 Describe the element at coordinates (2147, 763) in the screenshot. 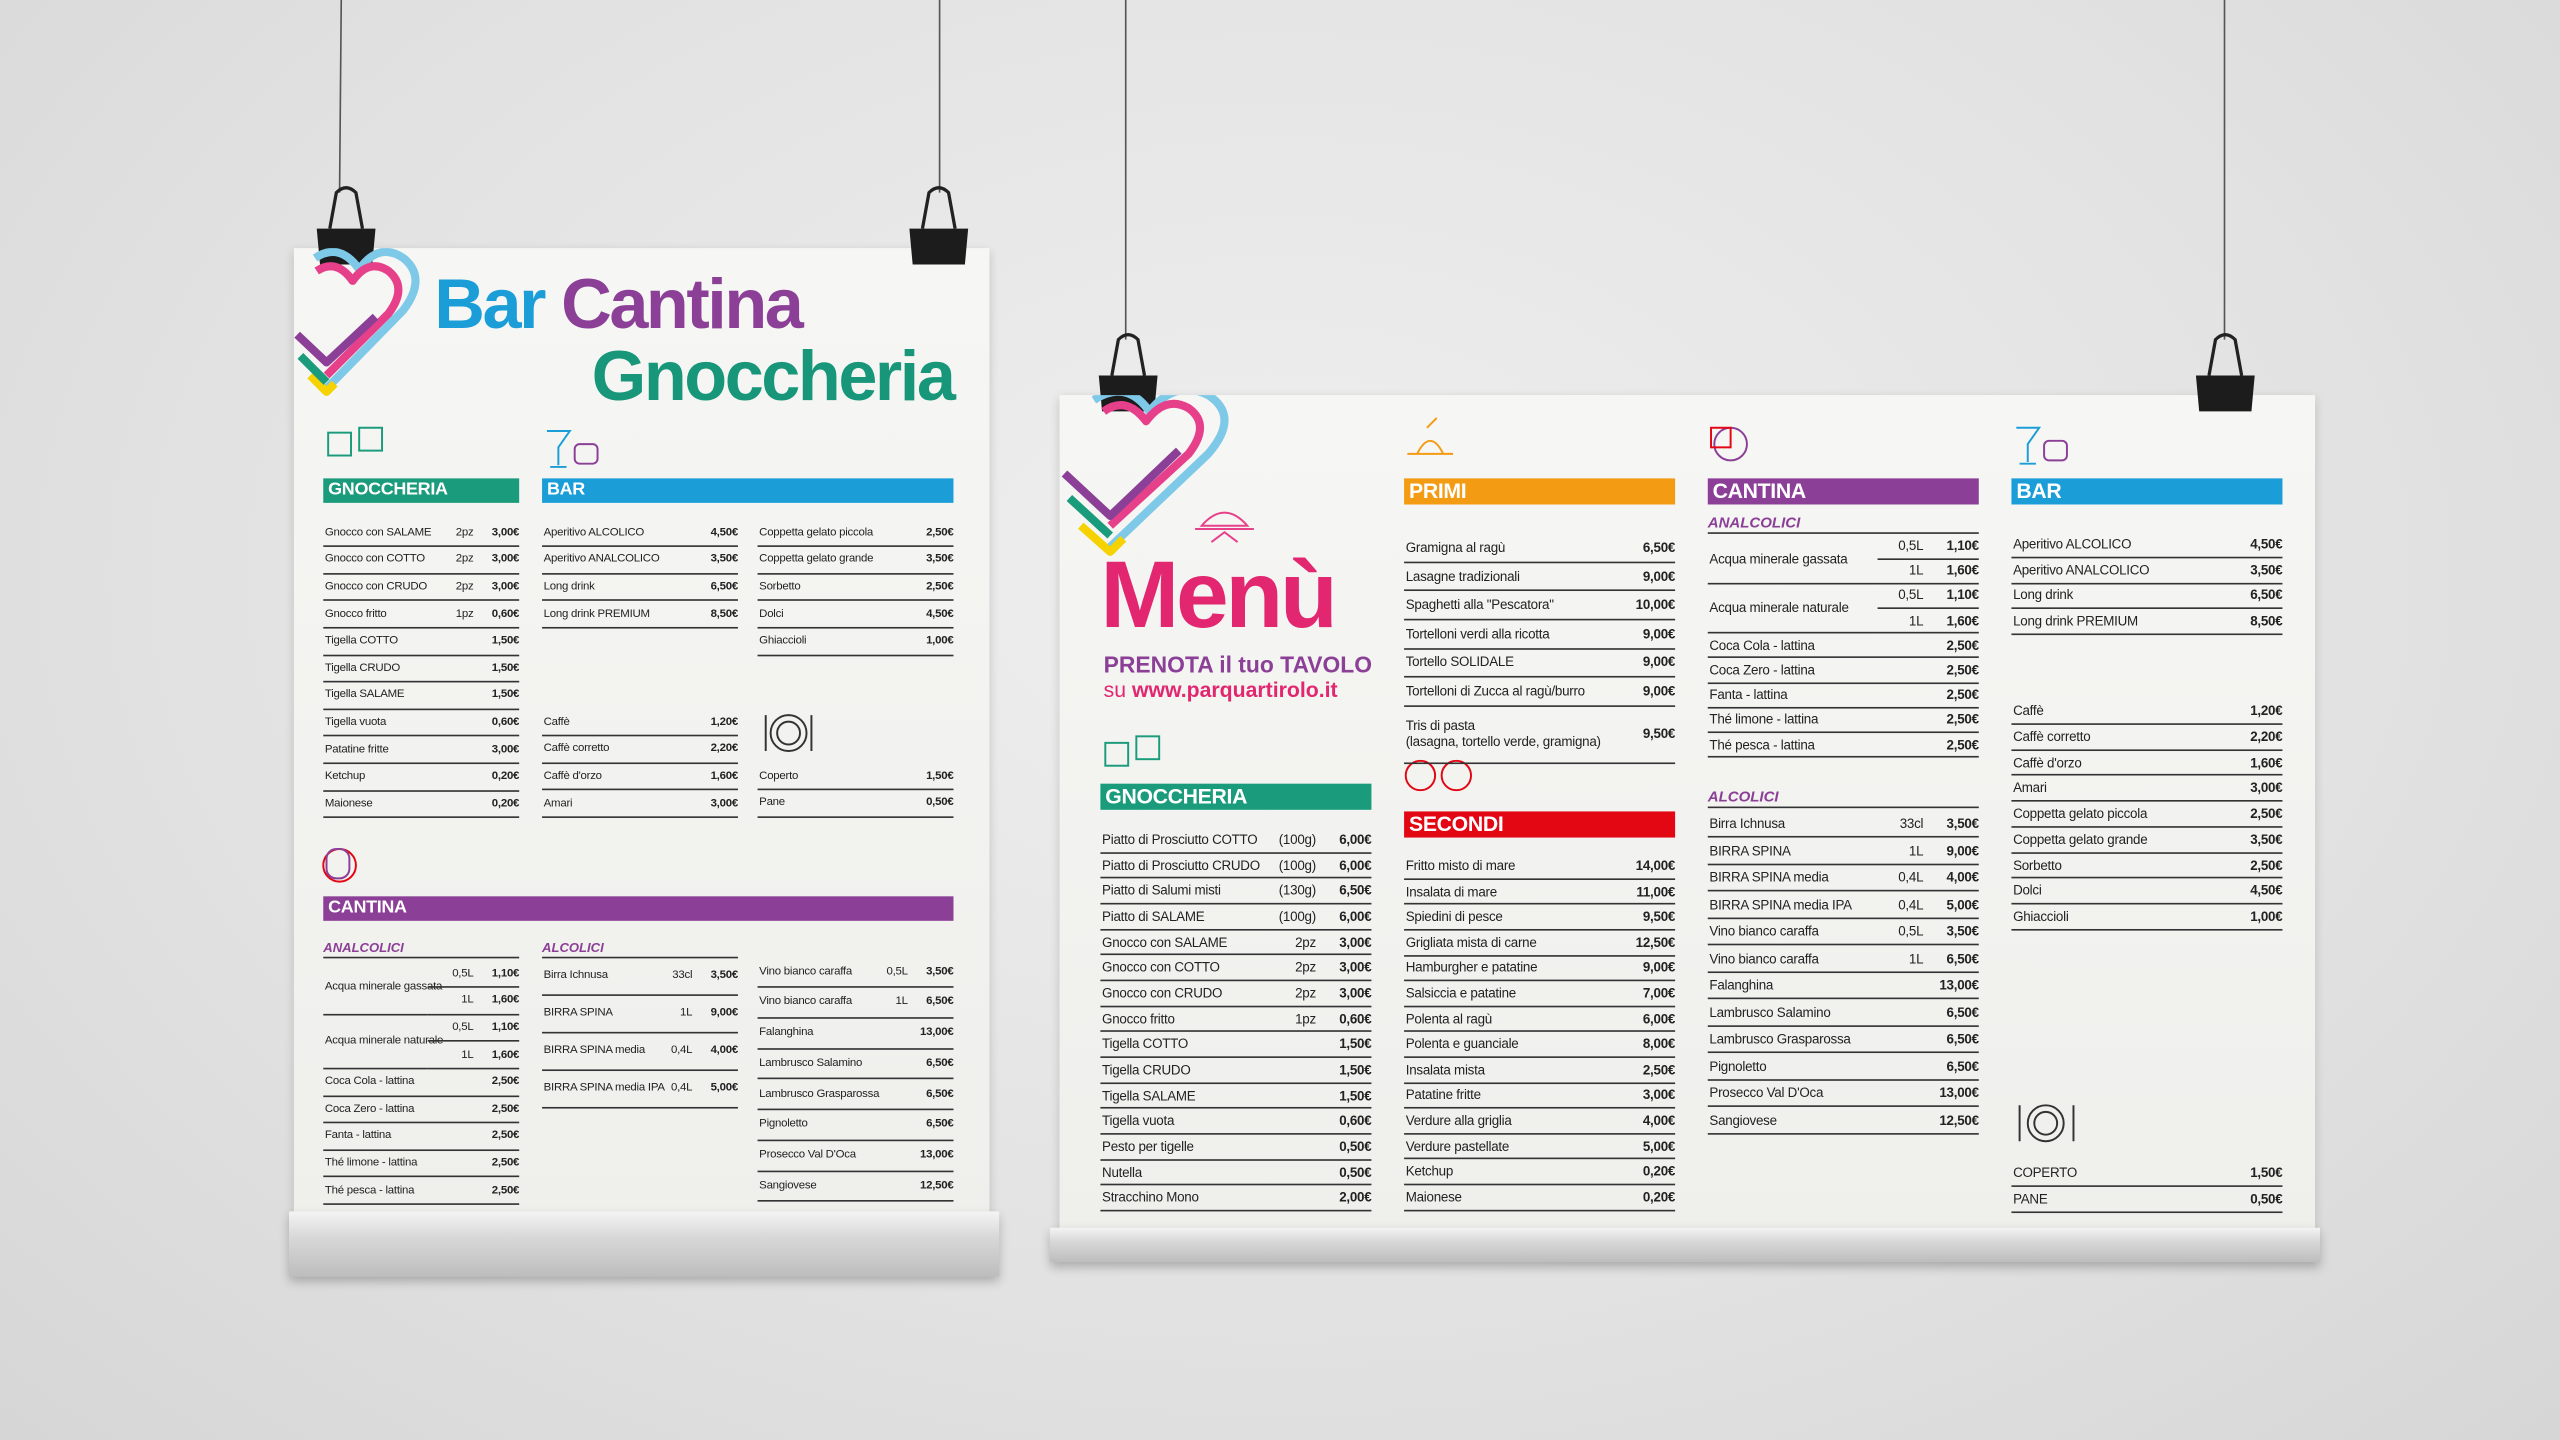

I see `menu-row: Caffè d'orzo 1,60€` at that location.